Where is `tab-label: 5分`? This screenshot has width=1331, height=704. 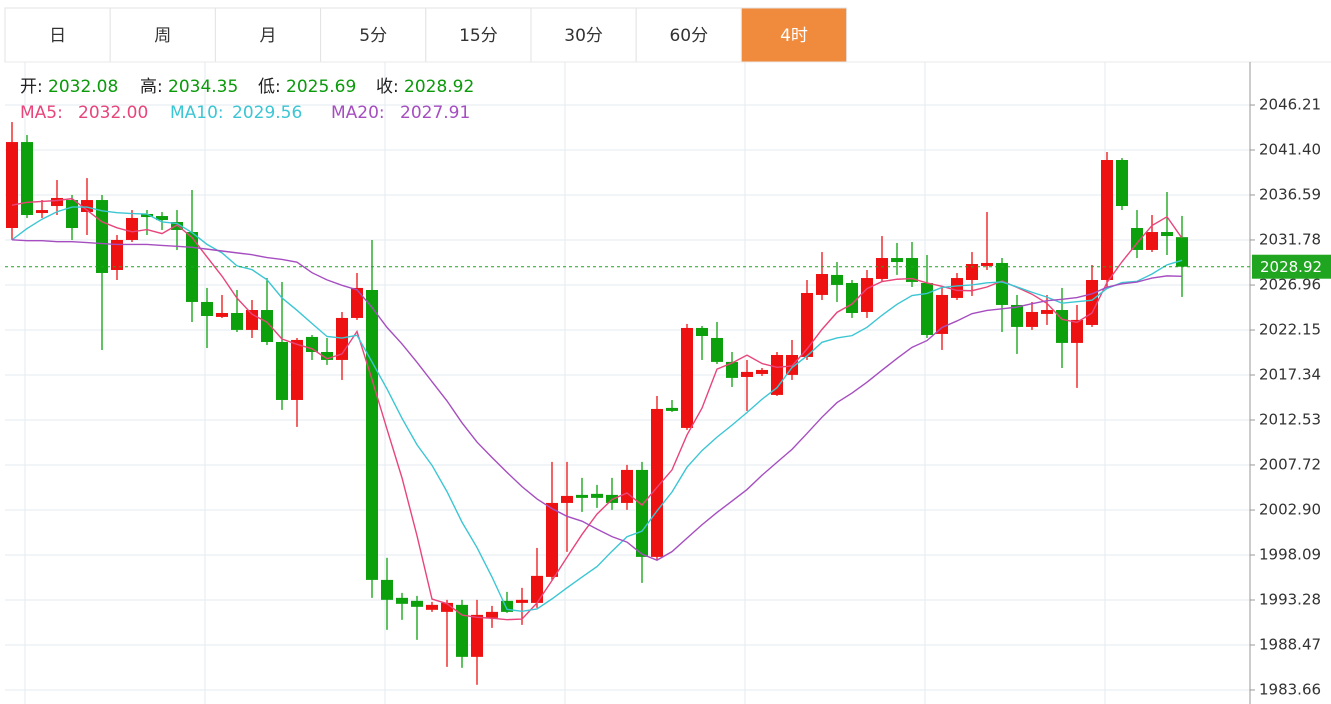
tab-label: 5分 is located at coordinates (373, 36).